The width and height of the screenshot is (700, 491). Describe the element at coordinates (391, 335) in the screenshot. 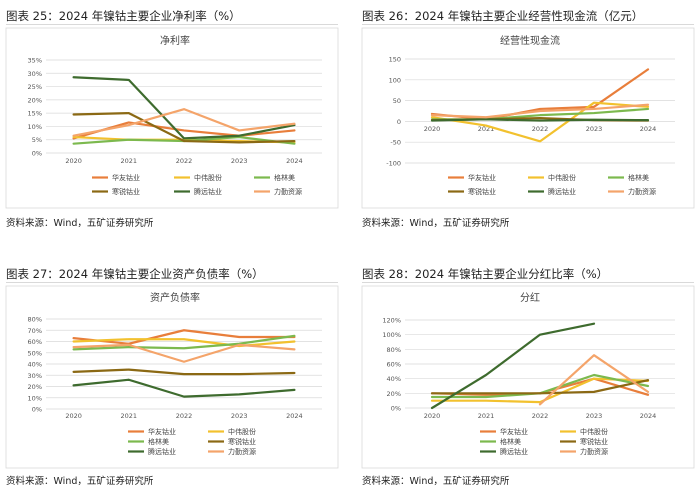

I see `y-tick-label: 100%` at that location.